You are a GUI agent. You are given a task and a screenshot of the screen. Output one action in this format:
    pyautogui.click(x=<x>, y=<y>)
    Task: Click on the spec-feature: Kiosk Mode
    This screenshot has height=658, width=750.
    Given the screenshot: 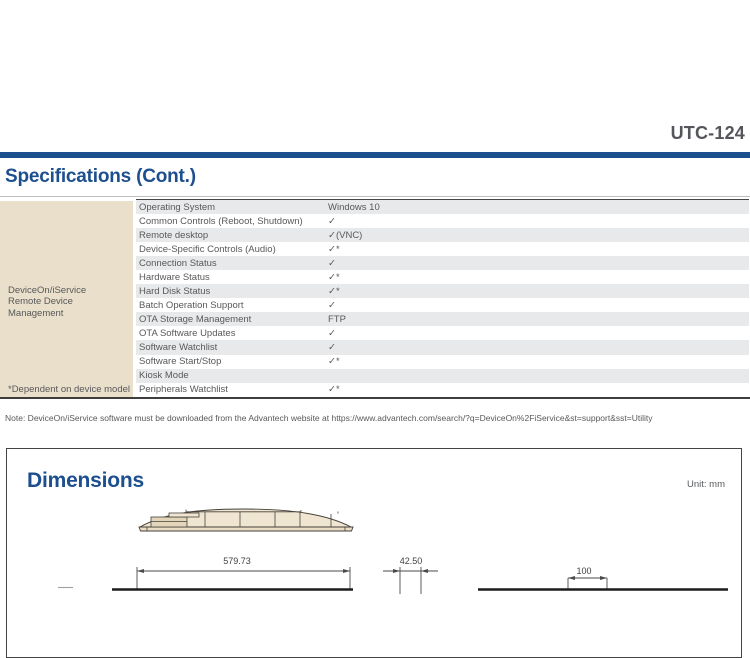 What is the action you would take?
    pyautogui.click(x=164, y=376)
    